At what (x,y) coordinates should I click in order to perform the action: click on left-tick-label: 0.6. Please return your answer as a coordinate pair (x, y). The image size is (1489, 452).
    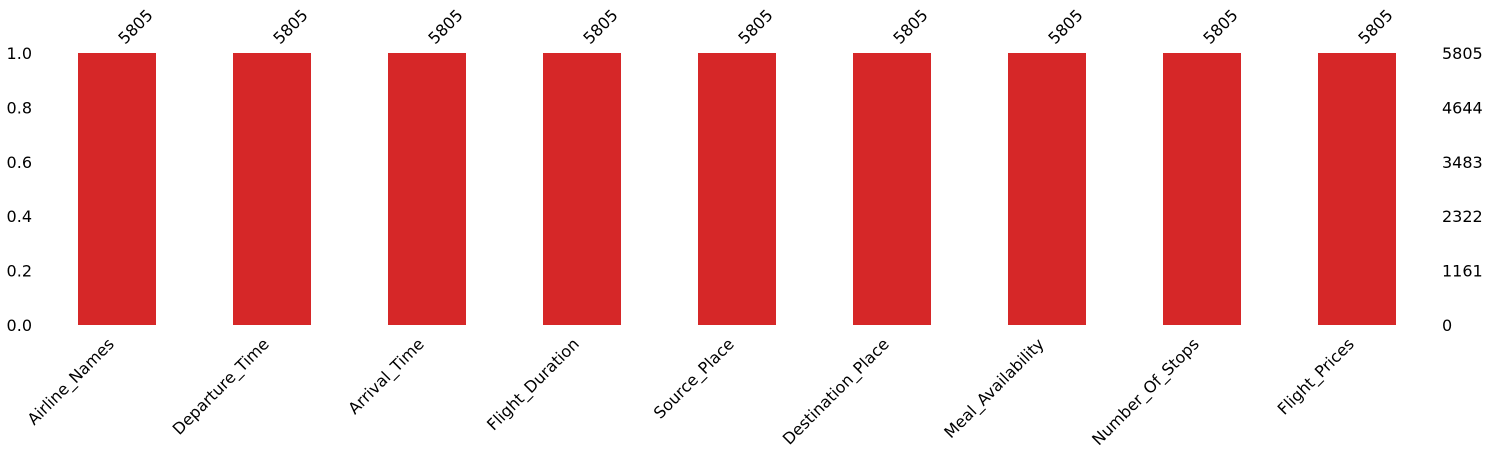
    Looking at the image, I should click on (19, 162).